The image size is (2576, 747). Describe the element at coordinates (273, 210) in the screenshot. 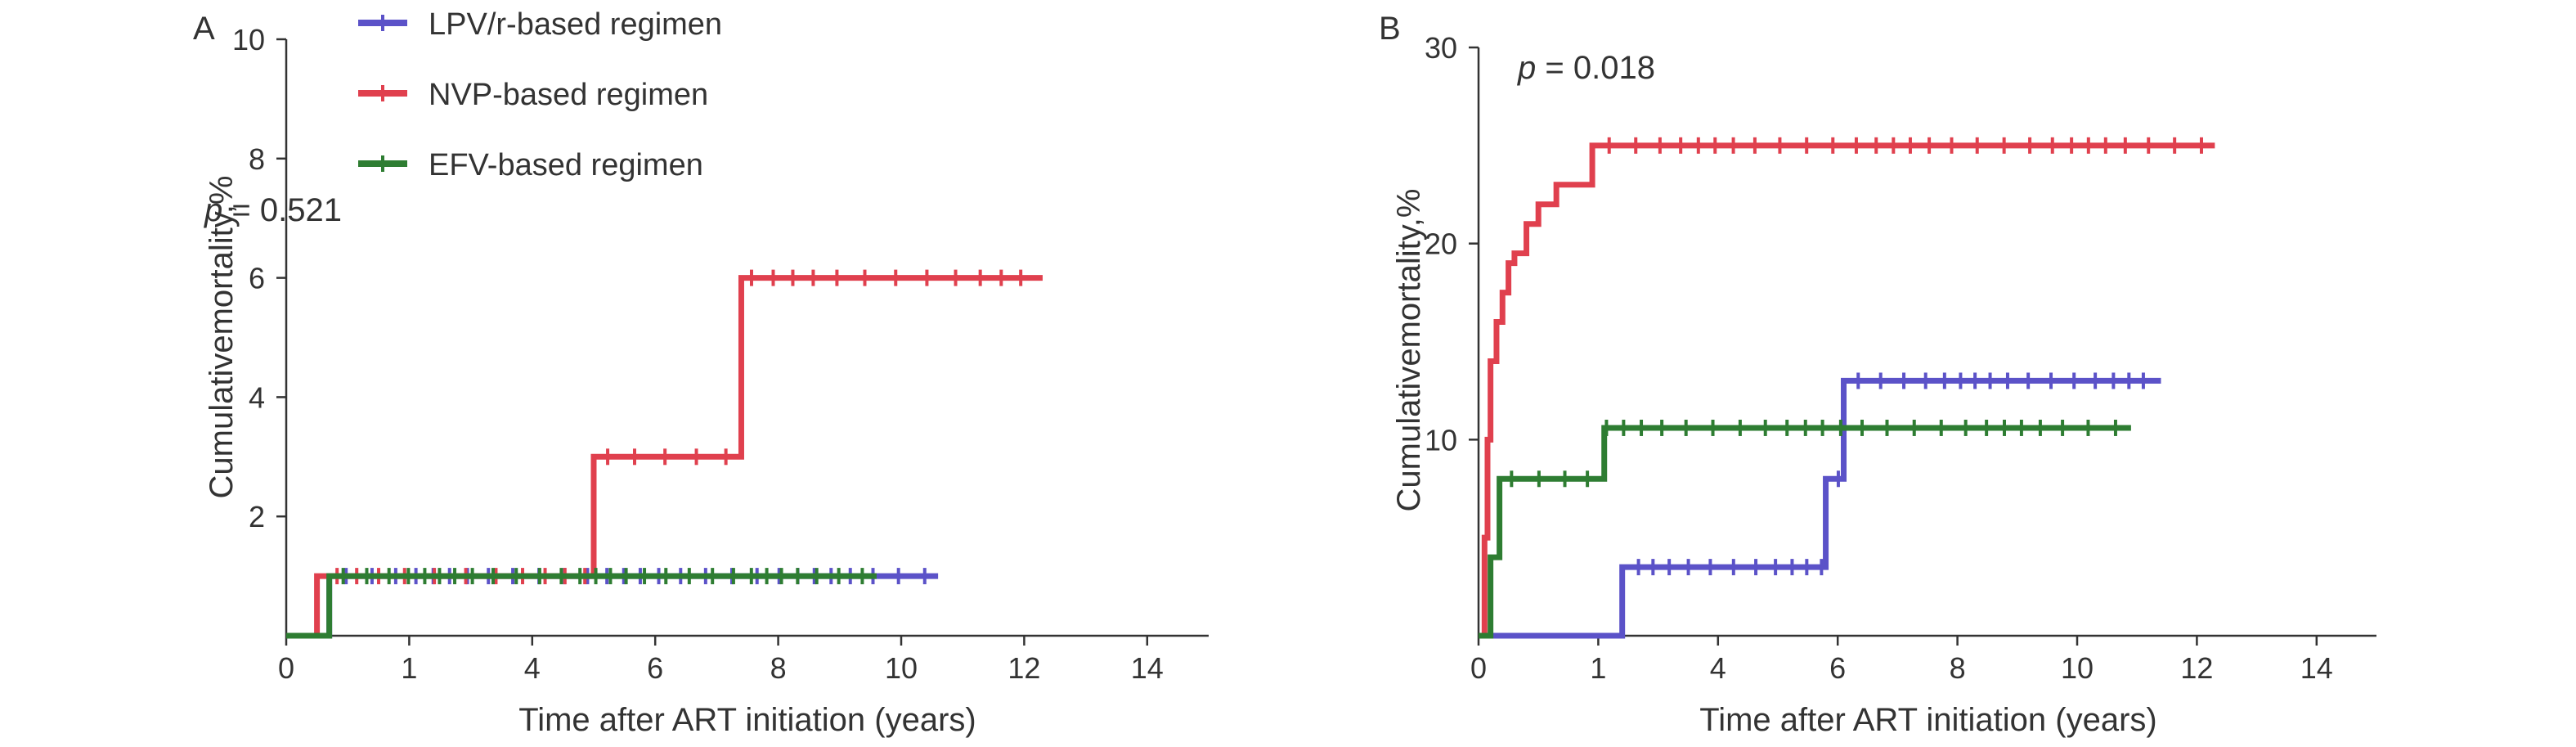

I see `panel-a-p-value: p = 0.521` at that location.